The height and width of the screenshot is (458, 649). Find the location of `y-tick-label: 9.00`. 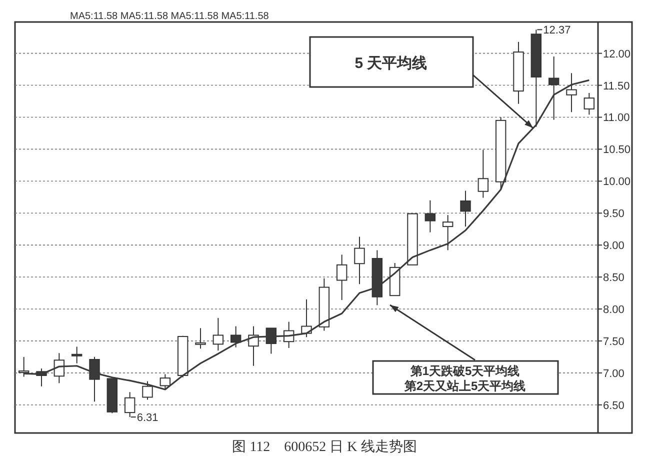

y-tick-label: 9.00 is located at coordinates (613, 246).